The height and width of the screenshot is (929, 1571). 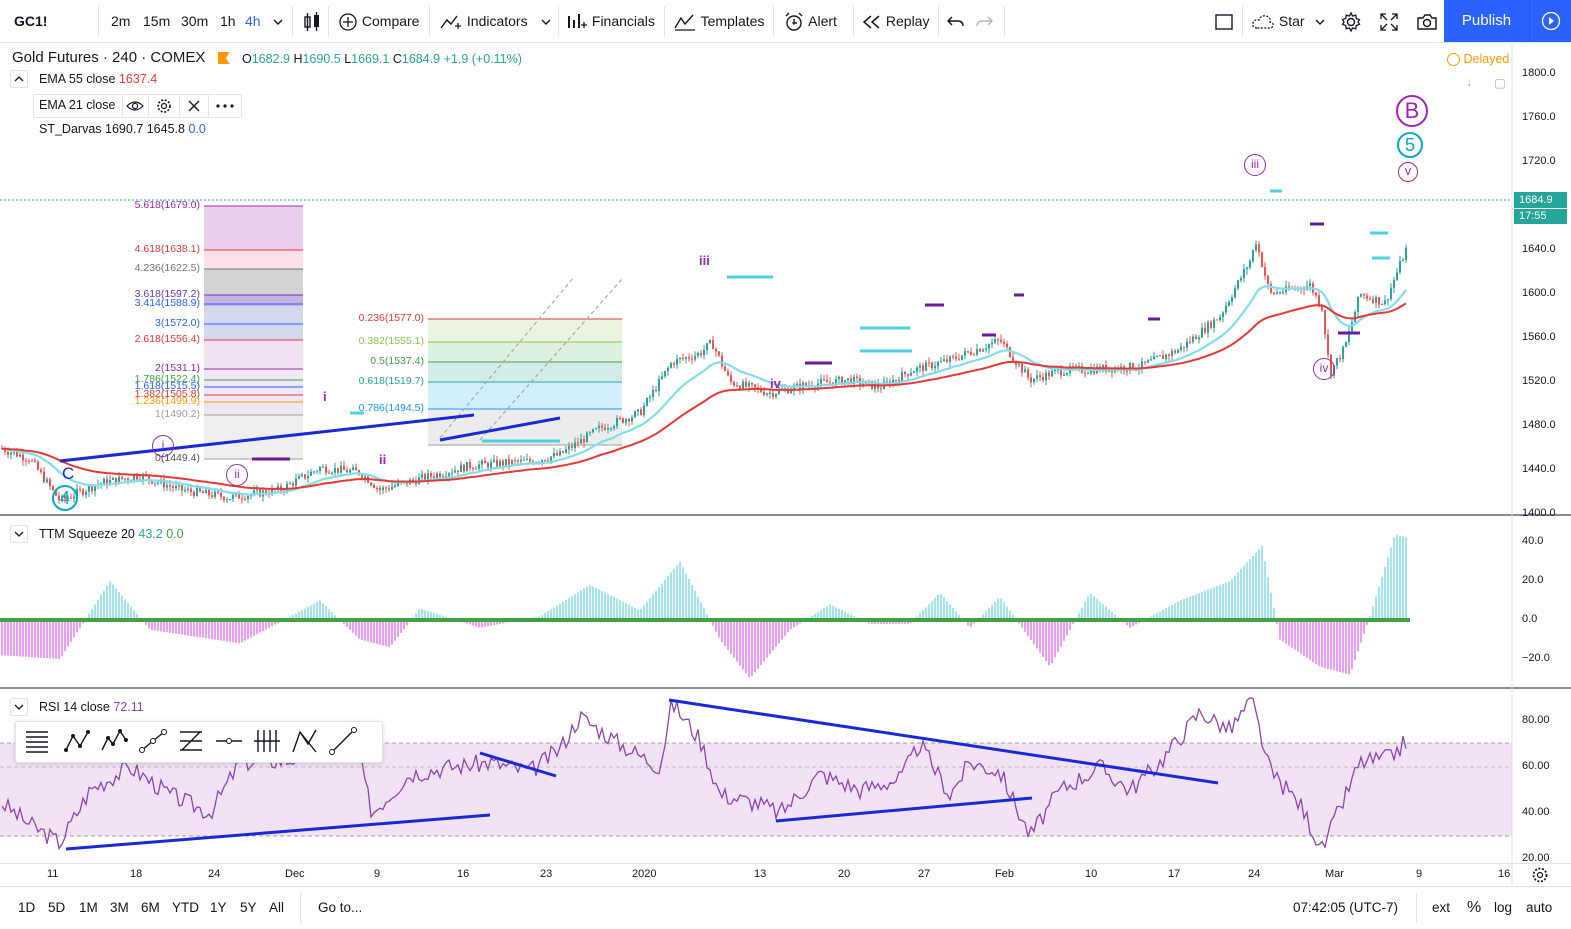 I want to click on pitchfork-icon, so click(x=305, y=741).